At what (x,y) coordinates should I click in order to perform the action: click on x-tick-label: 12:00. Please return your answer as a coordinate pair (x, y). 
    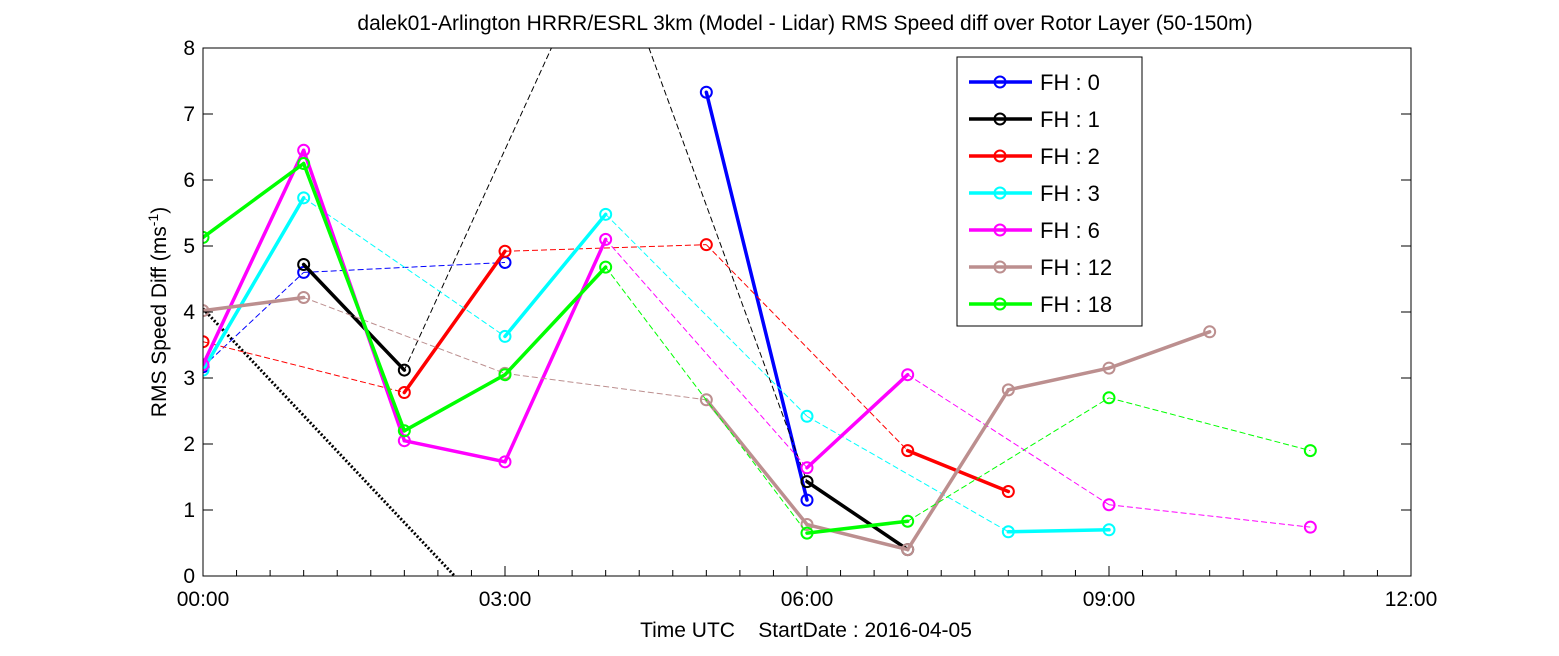
    Looking at the image, I should click on (1411, 599).